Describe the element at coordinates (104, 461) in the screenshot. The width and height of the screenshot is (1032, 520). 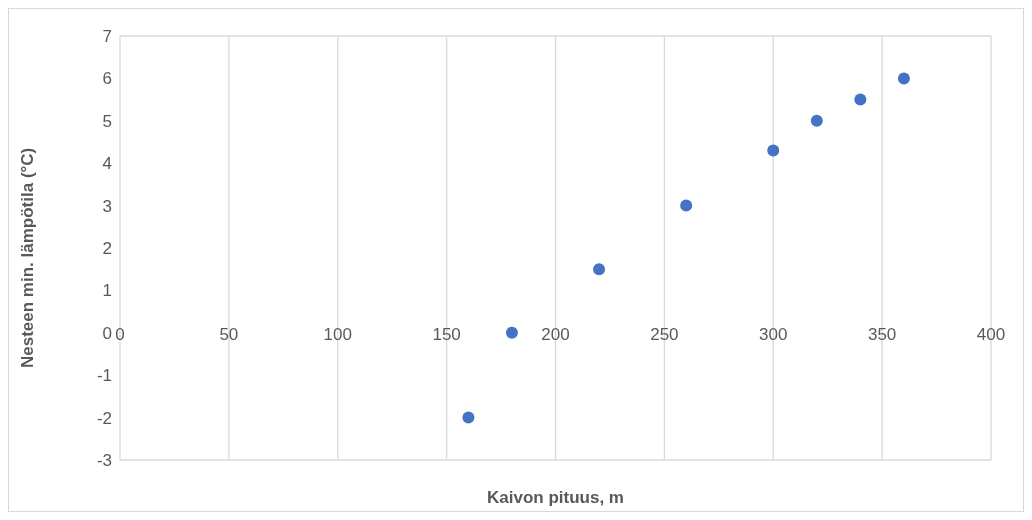
I see `y-tick-label: -3` at that location.